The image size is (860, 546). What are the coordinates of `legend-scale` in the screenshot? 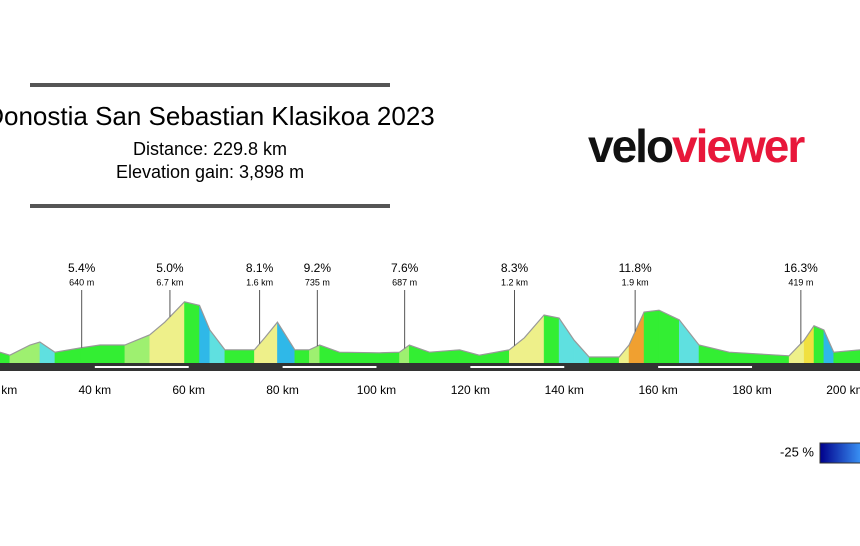 It's located at (839, 453).